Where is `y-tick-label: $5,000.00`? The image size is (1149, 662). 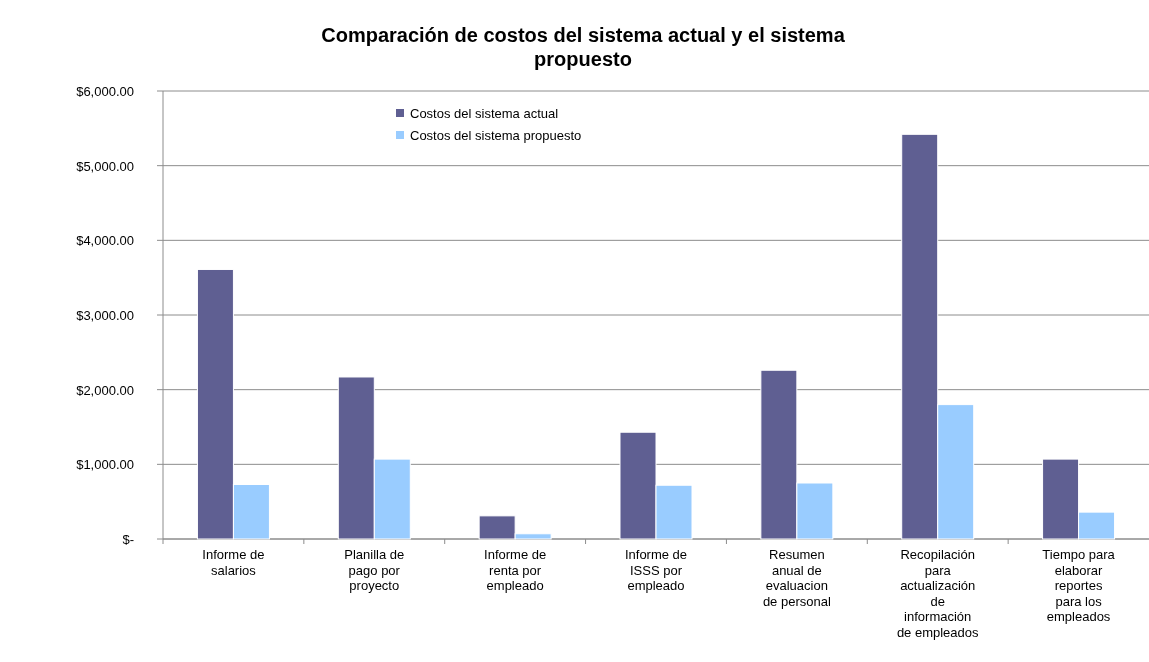
y-tick-label: $5,000.00 is located at coordinates (105, 166).